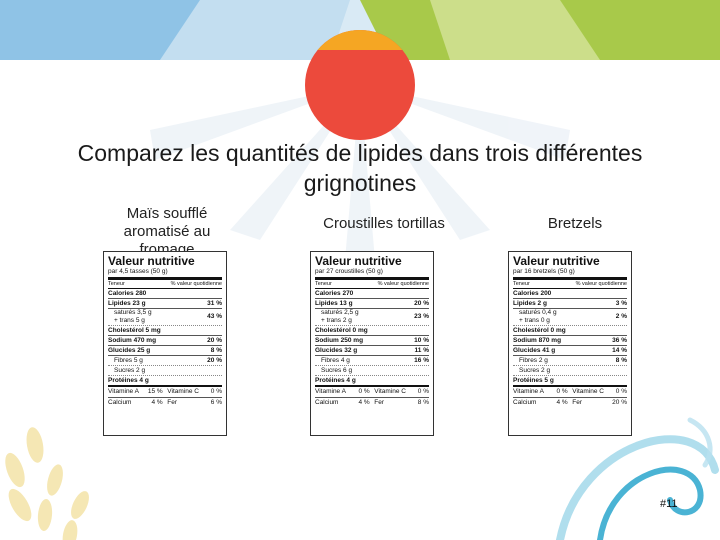  What do you see at coordinates (372, 317) in the screenshot?
I see `label-satures-trans: saturés 2,5 g + trans 2 g 23 %` at bounding box center [372, 317].